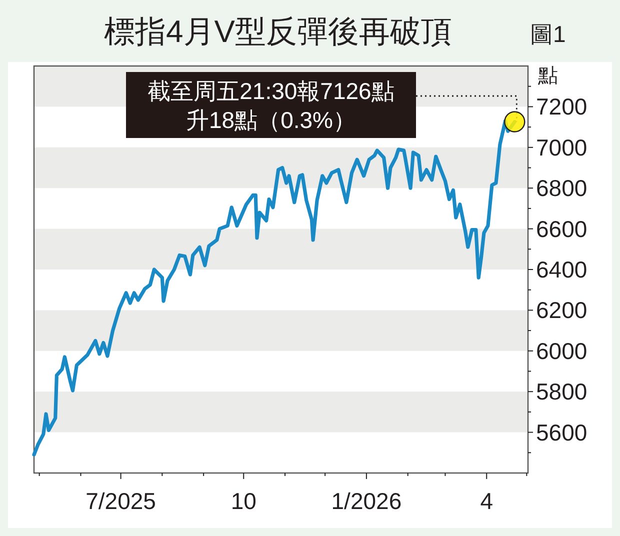 This screenshot has height=536, width=620. I want to click on annotation: 升18點（0.3%）, so click(271, 120).